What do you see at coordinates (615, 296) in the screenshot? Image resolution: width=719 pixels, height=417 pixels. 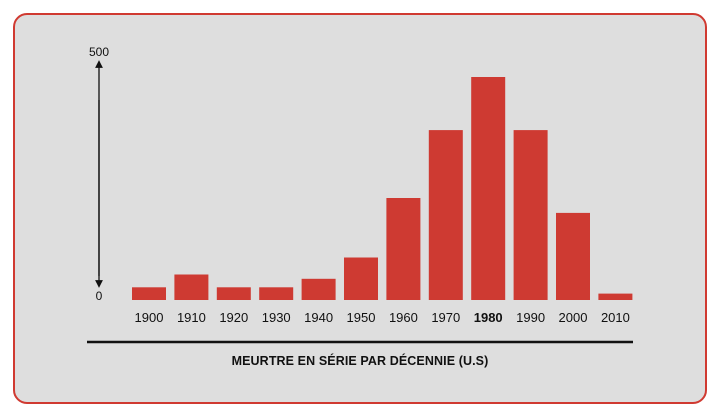 I see `bar-2010` at bounding box center [615, 296].